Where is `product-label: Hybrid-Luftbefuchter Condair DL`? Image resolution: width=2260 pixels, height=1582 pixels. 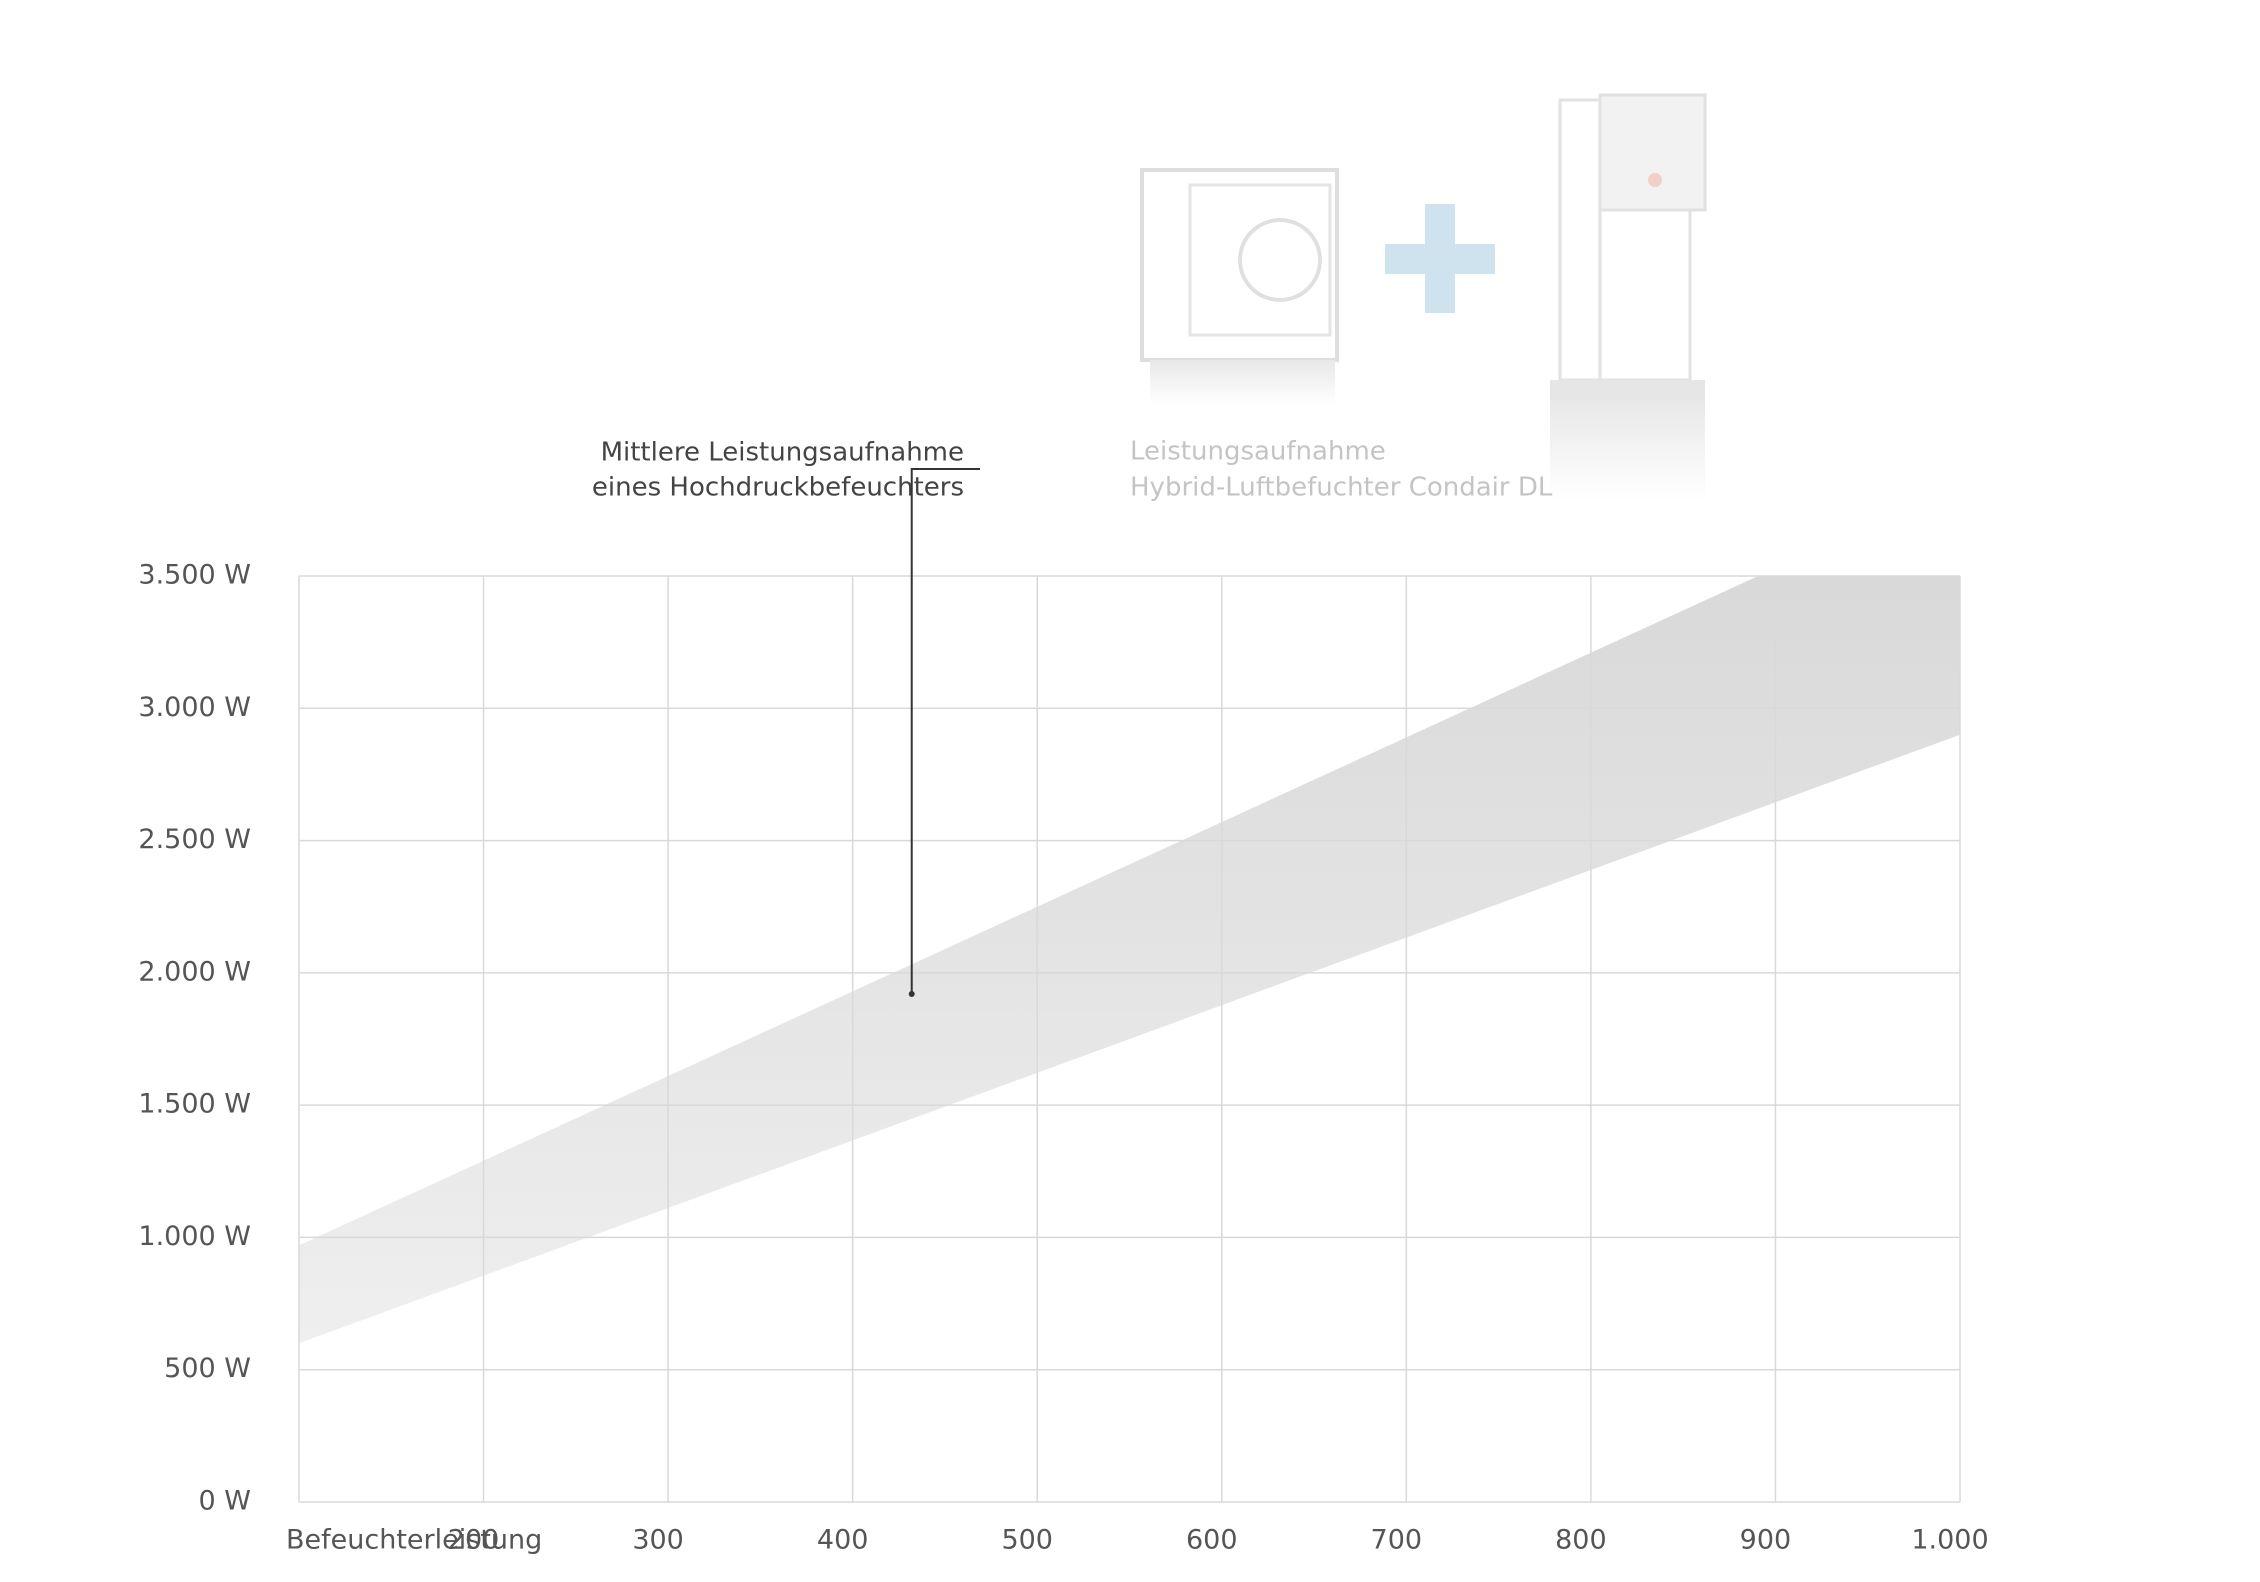 product-label: Hybrid-Luftbefuchter Condair DL is located at coordinates (1341, 488).